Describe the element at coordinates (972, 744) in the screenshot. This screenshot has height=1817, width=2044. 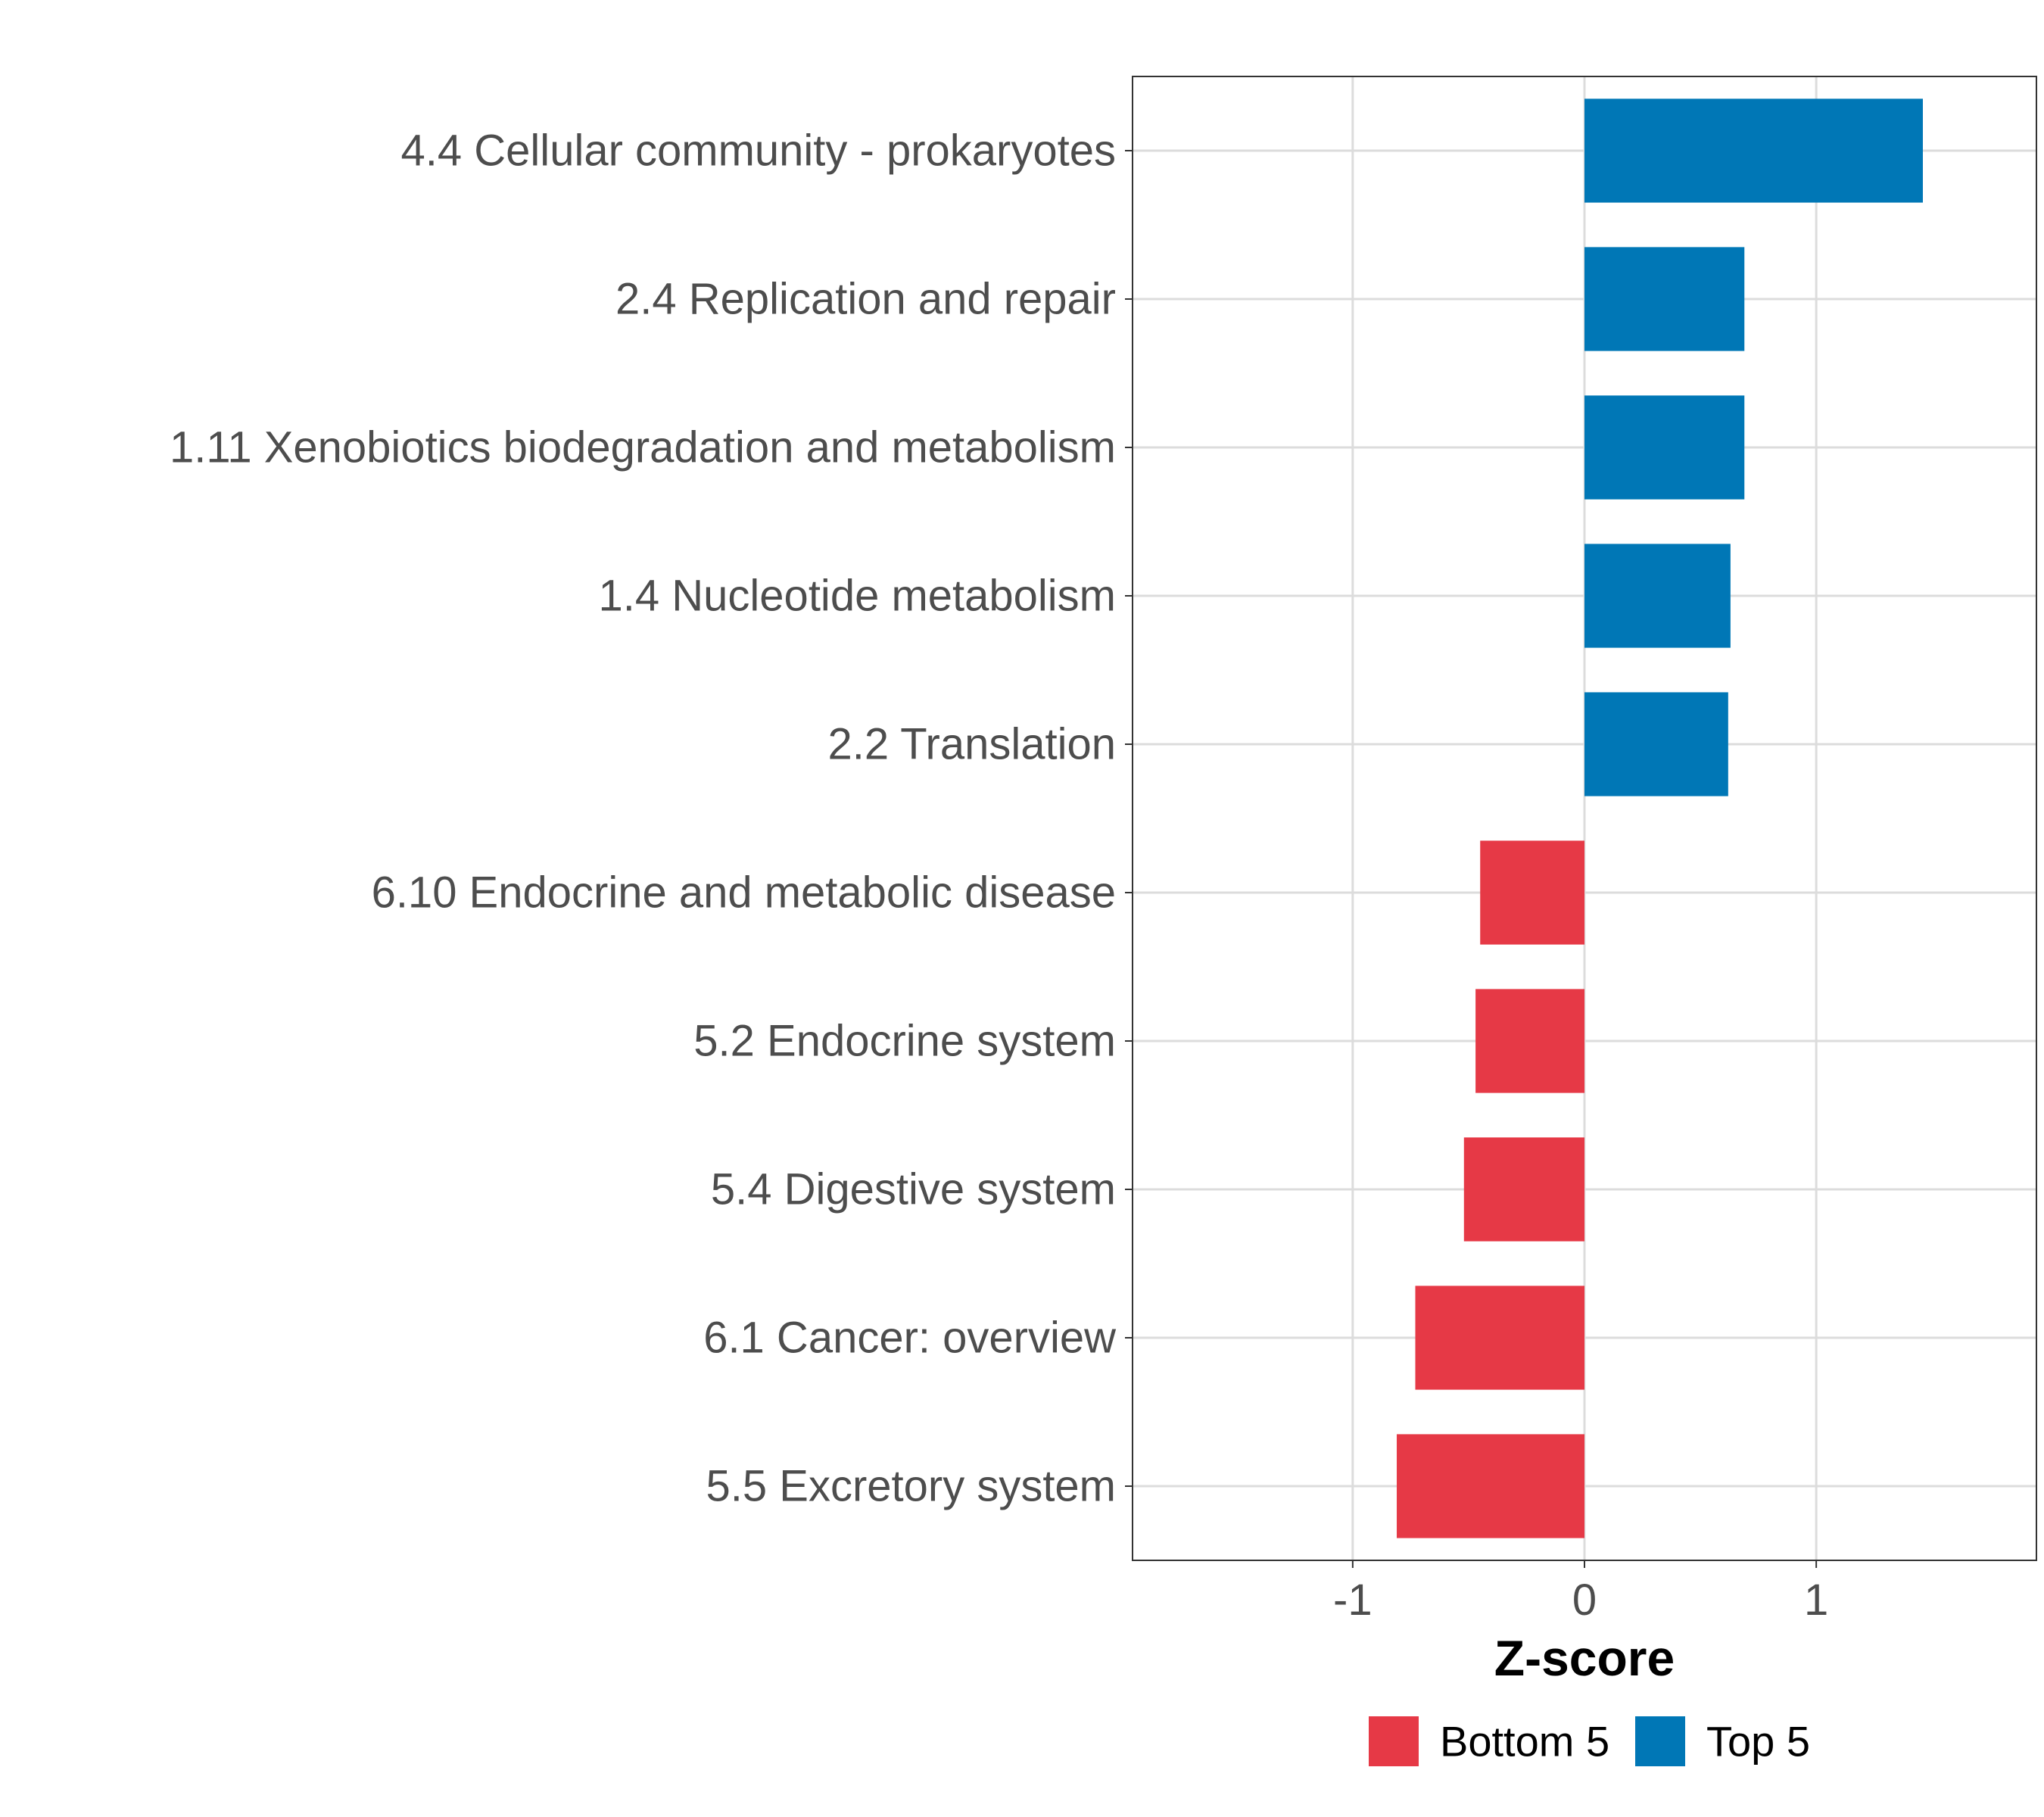
I see `y-tick-label: 2.2 Translation` at that location.